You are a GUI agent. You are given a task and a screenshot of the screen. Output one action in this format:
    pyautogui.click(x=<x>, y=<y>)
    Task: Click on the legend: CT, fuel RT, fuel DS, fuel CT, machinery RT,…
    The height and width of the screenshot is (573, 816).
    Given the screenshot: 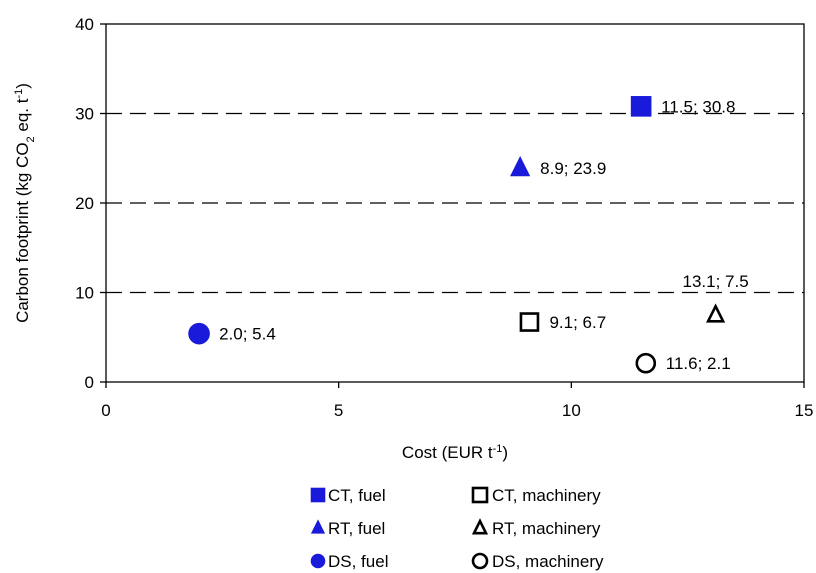 What is the action you would take?
    pyautogui.click(x=457, y=528)
    